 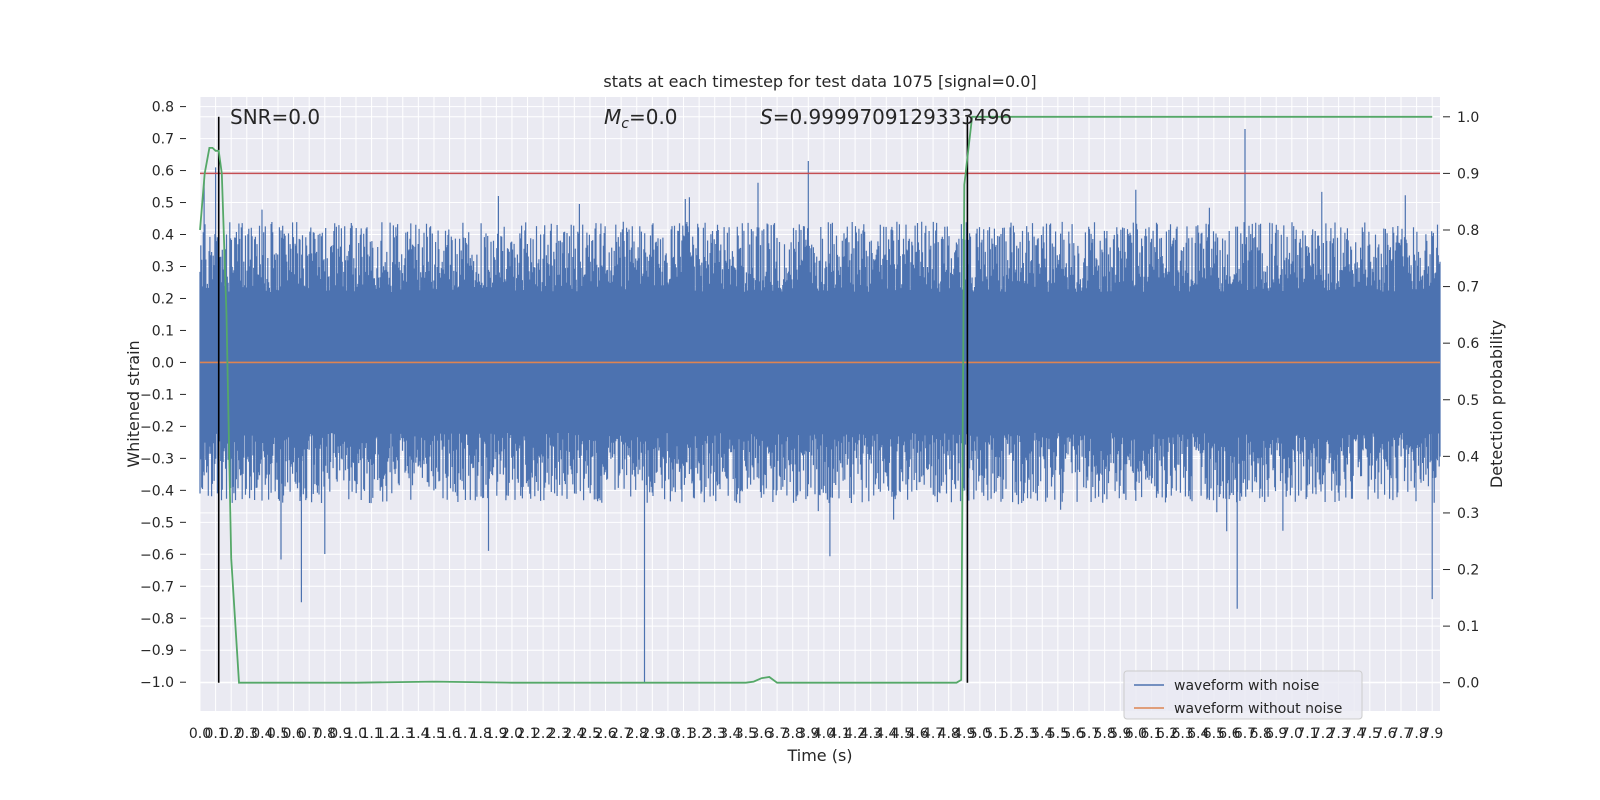 What do you see at coordinates (1468, 401) in the screenshot?
I see `y2-tick-label: 0.5` at bounding box center [1468, 401].